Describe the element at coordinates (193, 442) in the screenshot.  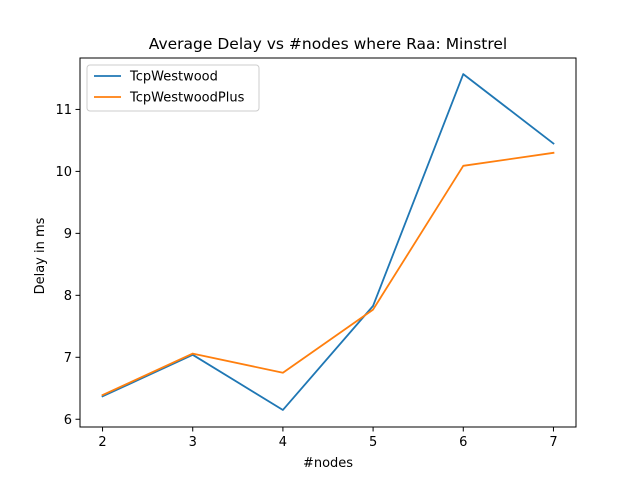
I see `x-tick-label: 3` at that location.